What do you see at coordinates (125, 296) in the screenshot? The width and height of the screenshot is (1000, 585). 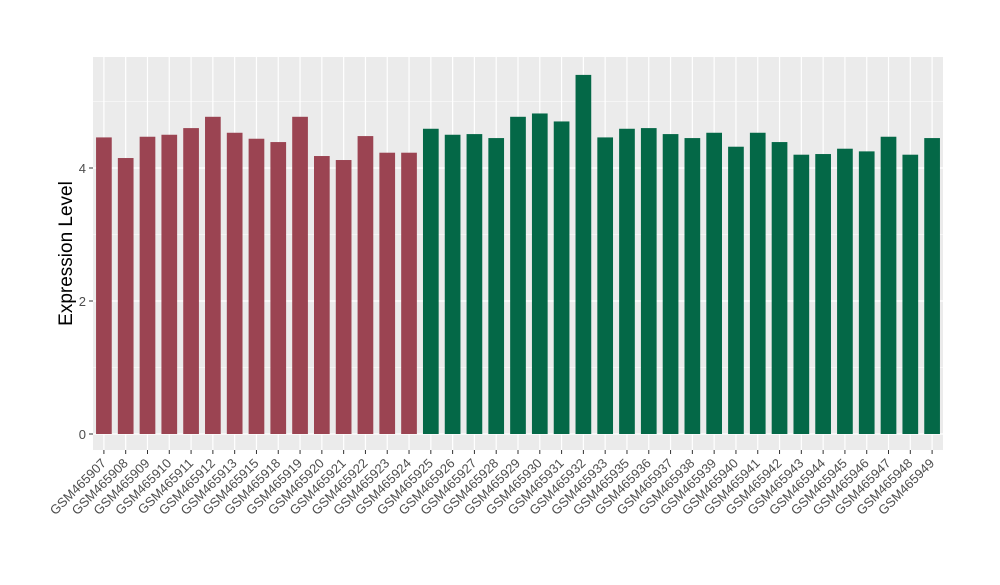 I see `bar-GSM465908` at bounding box center [125, 296].